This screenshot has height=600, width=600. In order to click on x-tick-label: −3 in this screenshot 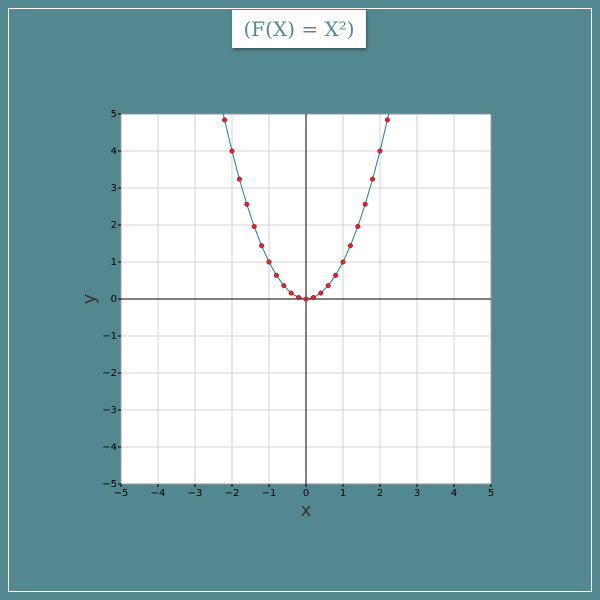, I will do `click(195, 493)`.